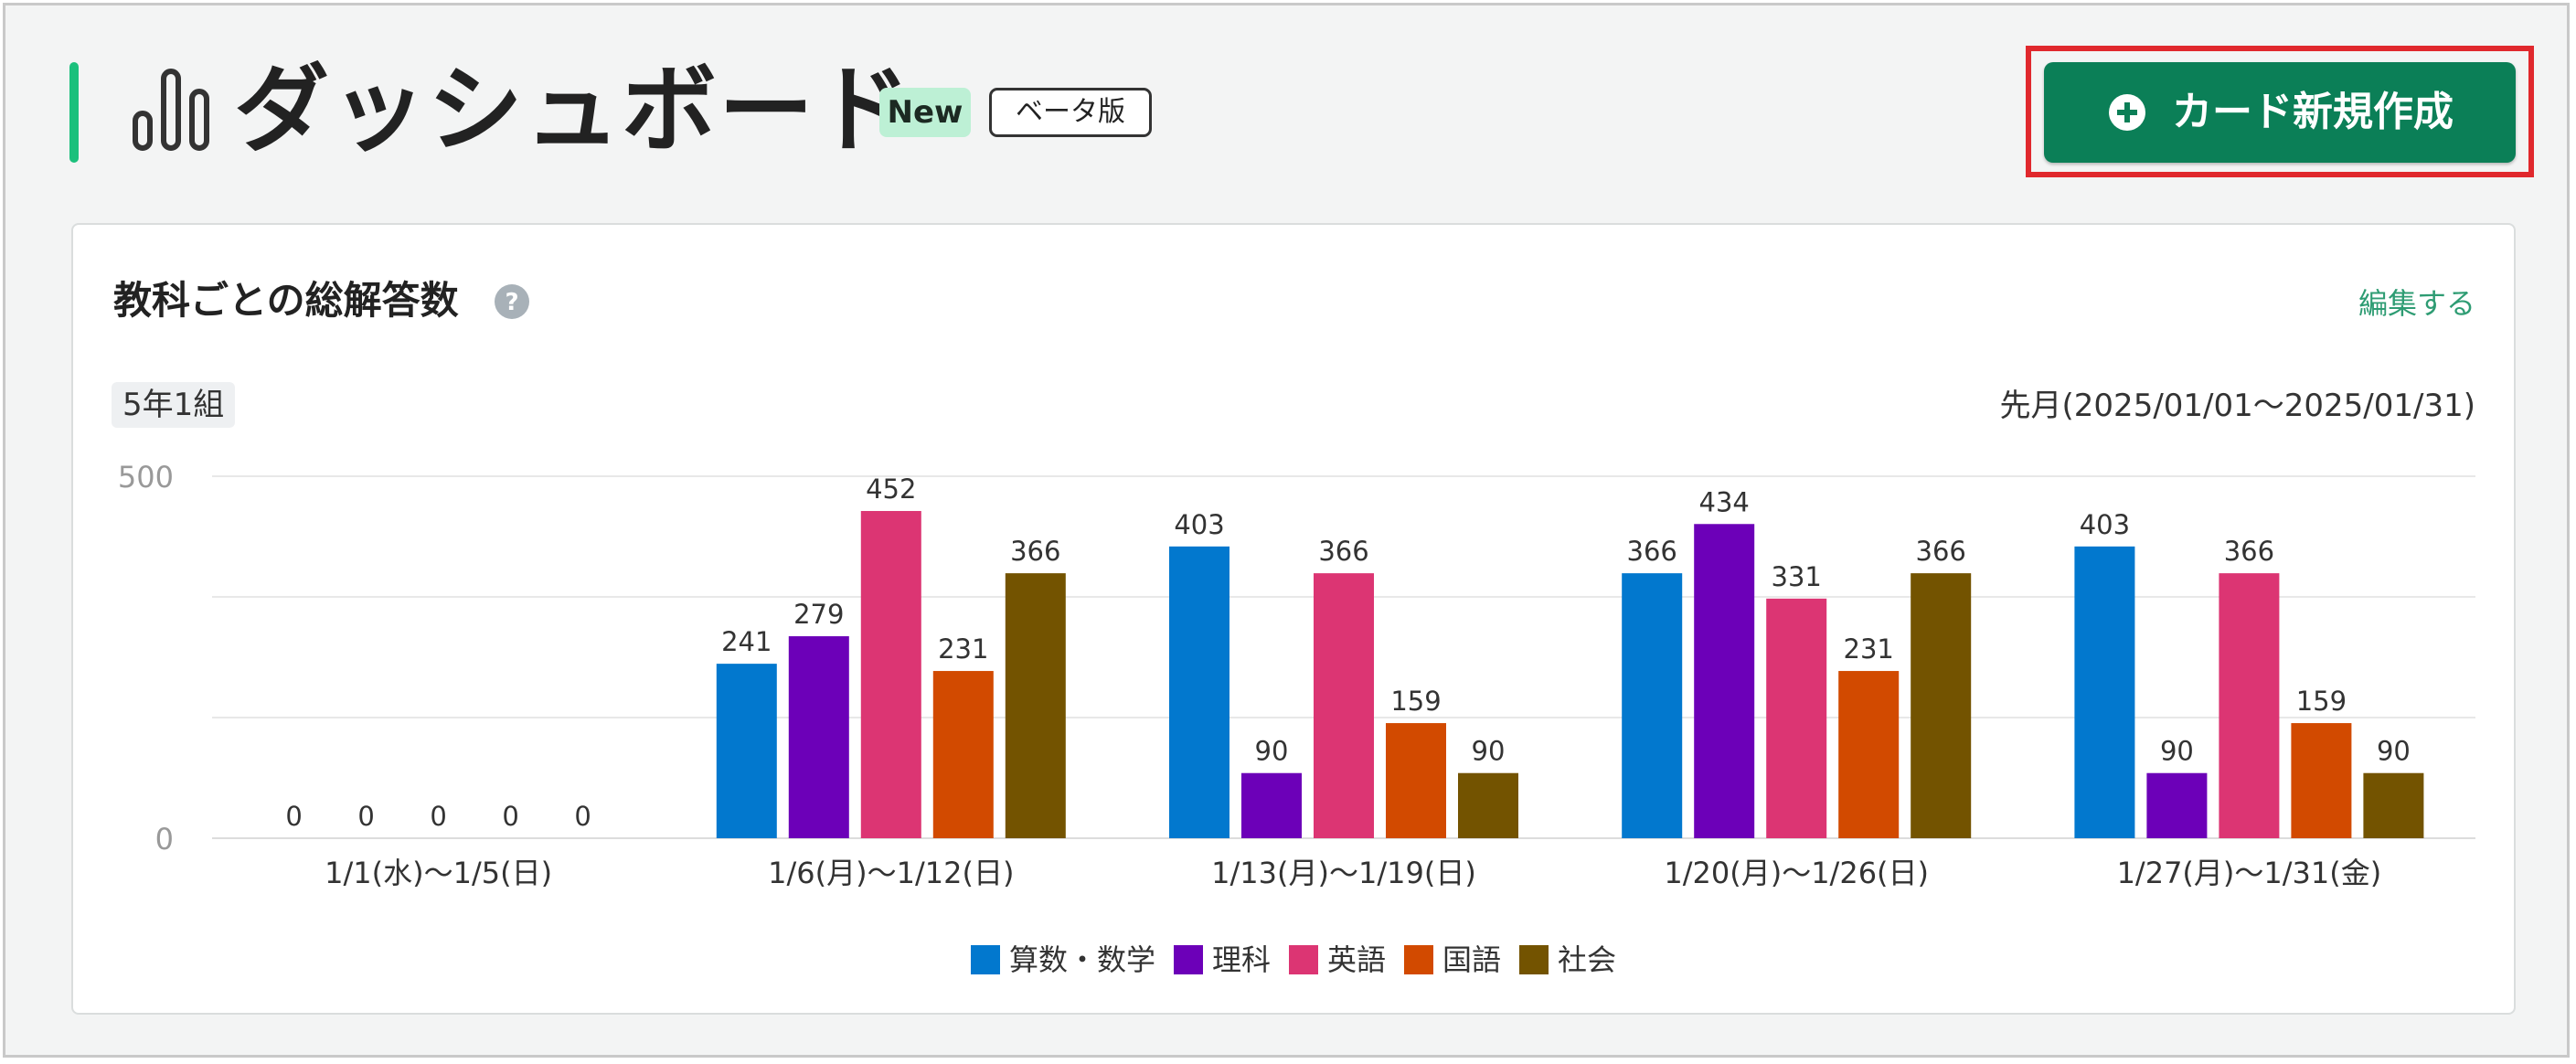 The image size is (2576, 1064). Describe the element at coordinates (438, 873) in the screenshot. I see `x-tick-label: 1/1(水)～1/5(日)` at that location.